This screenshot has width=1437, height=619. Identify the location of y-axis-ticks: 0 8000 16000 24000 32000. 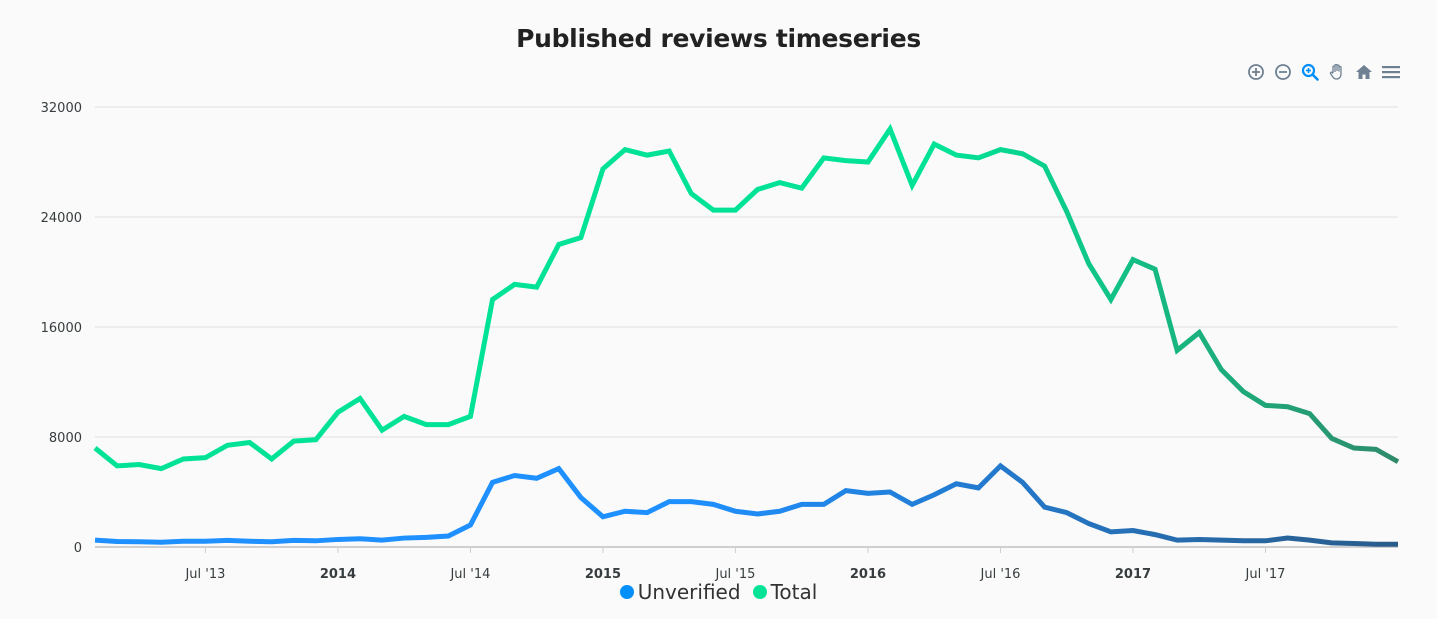
(61, 328).